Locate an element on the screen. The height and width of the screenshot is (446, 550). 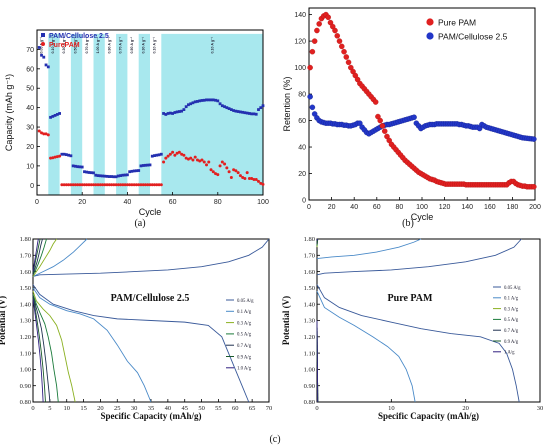
x-tick-label: 0 is located at coordinates (309, 207).